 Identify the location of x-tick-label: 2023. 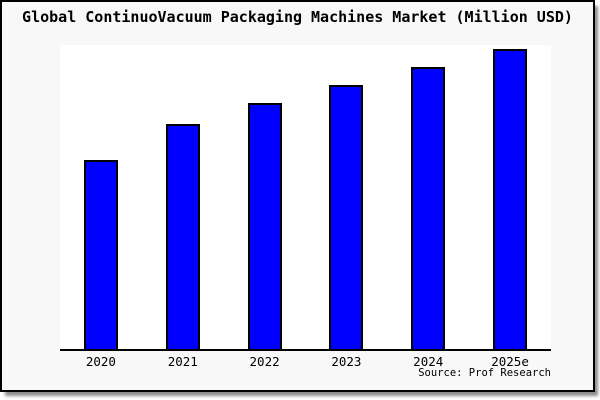
(346, 361).